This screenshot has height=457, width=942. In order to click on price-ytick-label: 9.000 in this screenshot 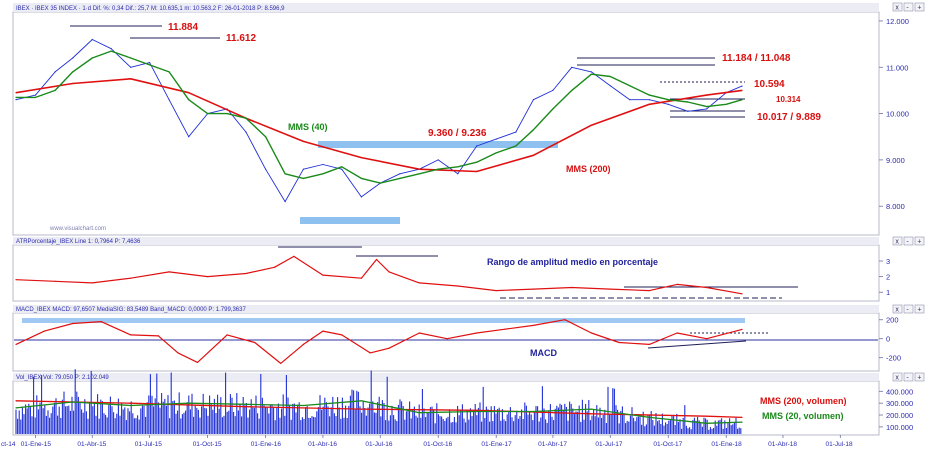, I will do `click(895, 160)`.